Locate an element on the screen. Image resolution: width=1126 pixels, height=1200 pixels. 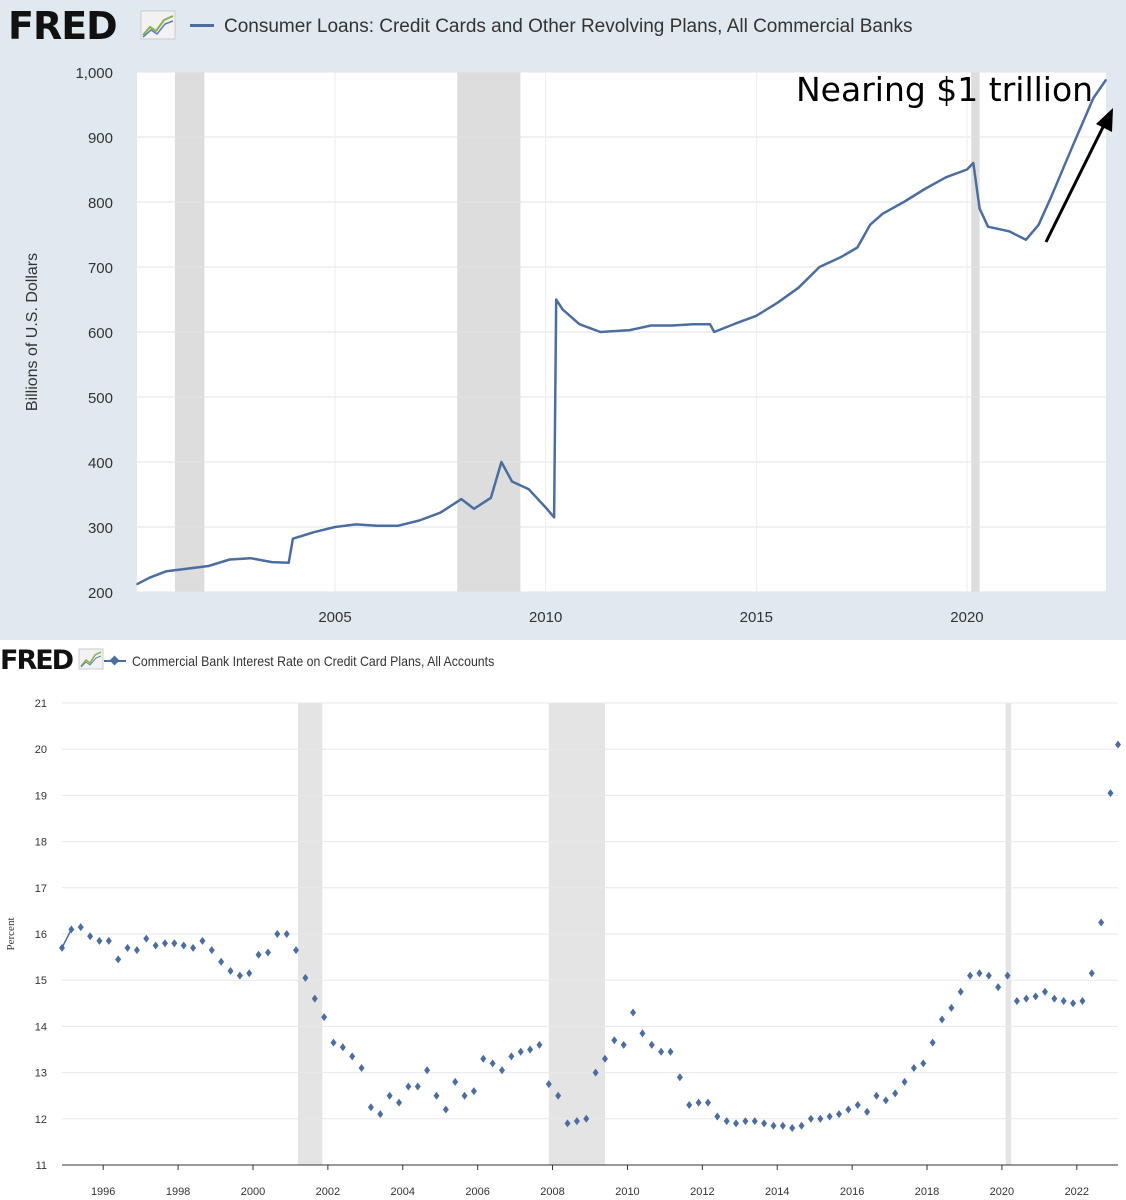
y-tick-label: 17 is located at coordinates (41, 889).